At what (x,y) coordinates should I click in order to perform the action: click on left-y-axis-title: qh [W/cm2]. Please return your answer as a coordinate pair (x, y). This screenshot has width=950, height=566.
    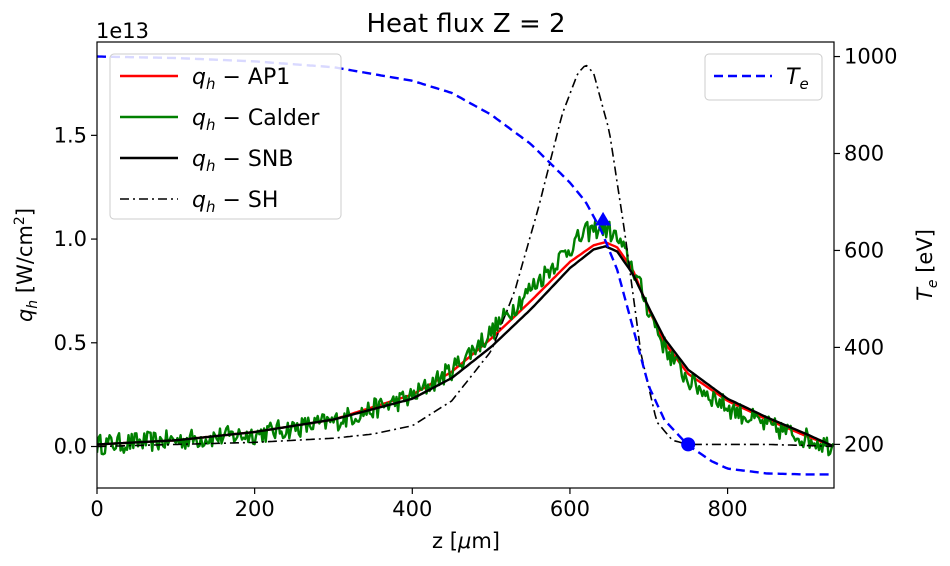
    Looking at the image, I should click on (26, 265).